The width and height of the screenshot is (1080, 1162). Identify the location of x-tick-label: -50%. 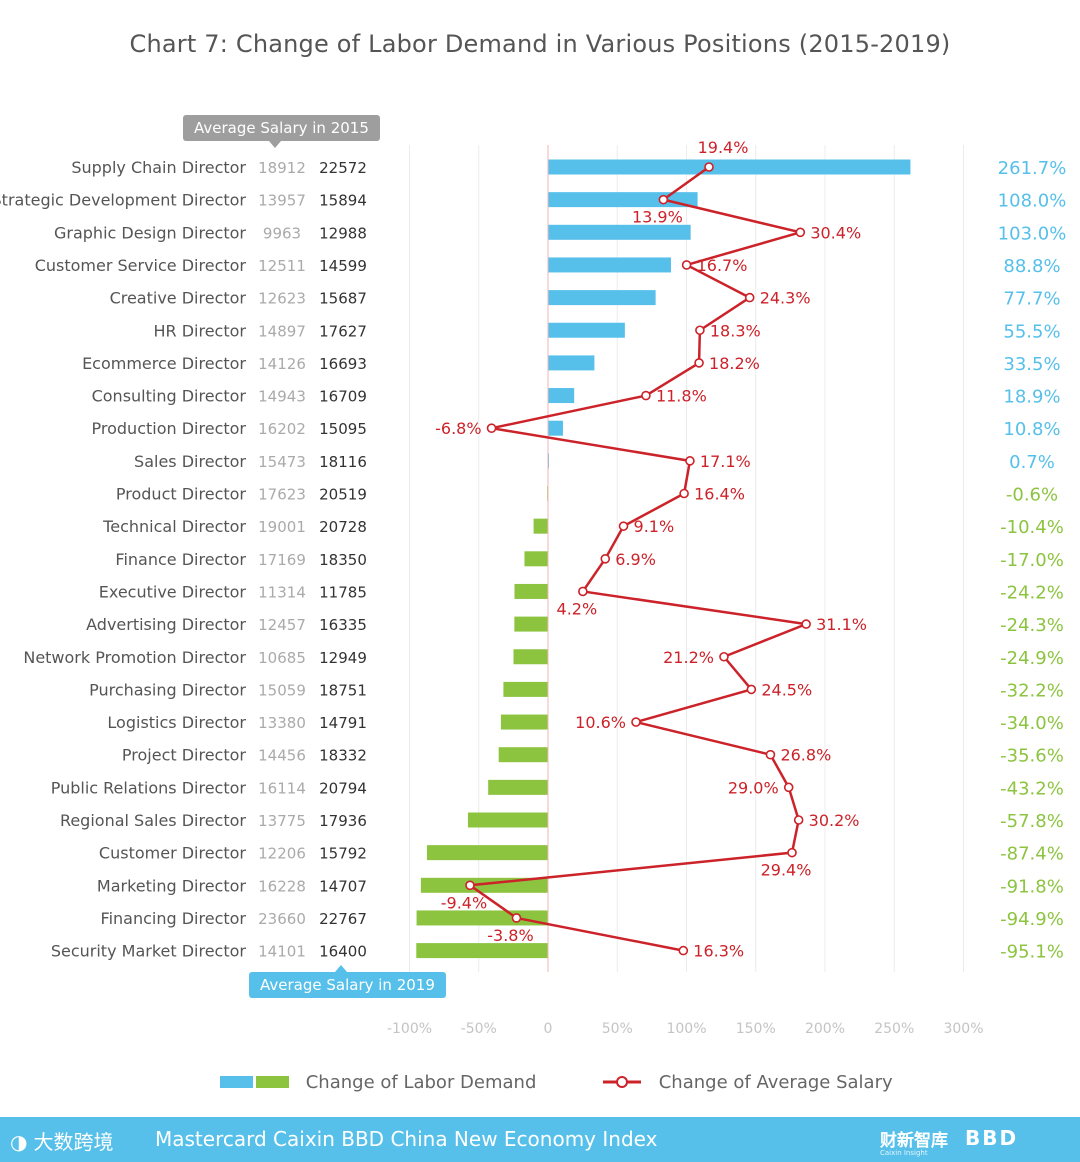
(479, 1029).